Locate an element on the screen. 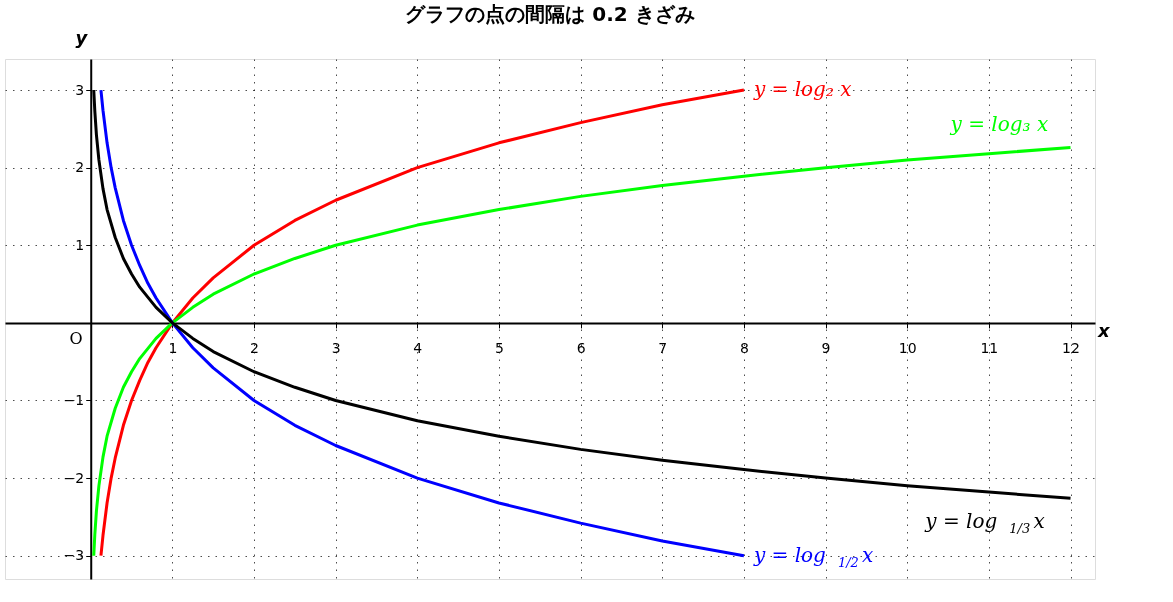 The image size is (1173, 602). chart-title: グラフの点の間隔は 0.2 きざみ is located at coordinates (550, 14).